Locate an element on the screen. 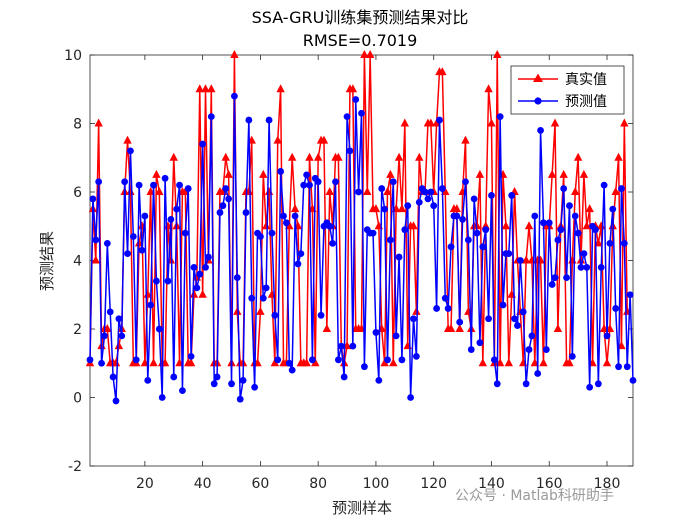 This screenshot has width=700, height=525. y-tick-label: 8 is located at coordinates (77, 125).